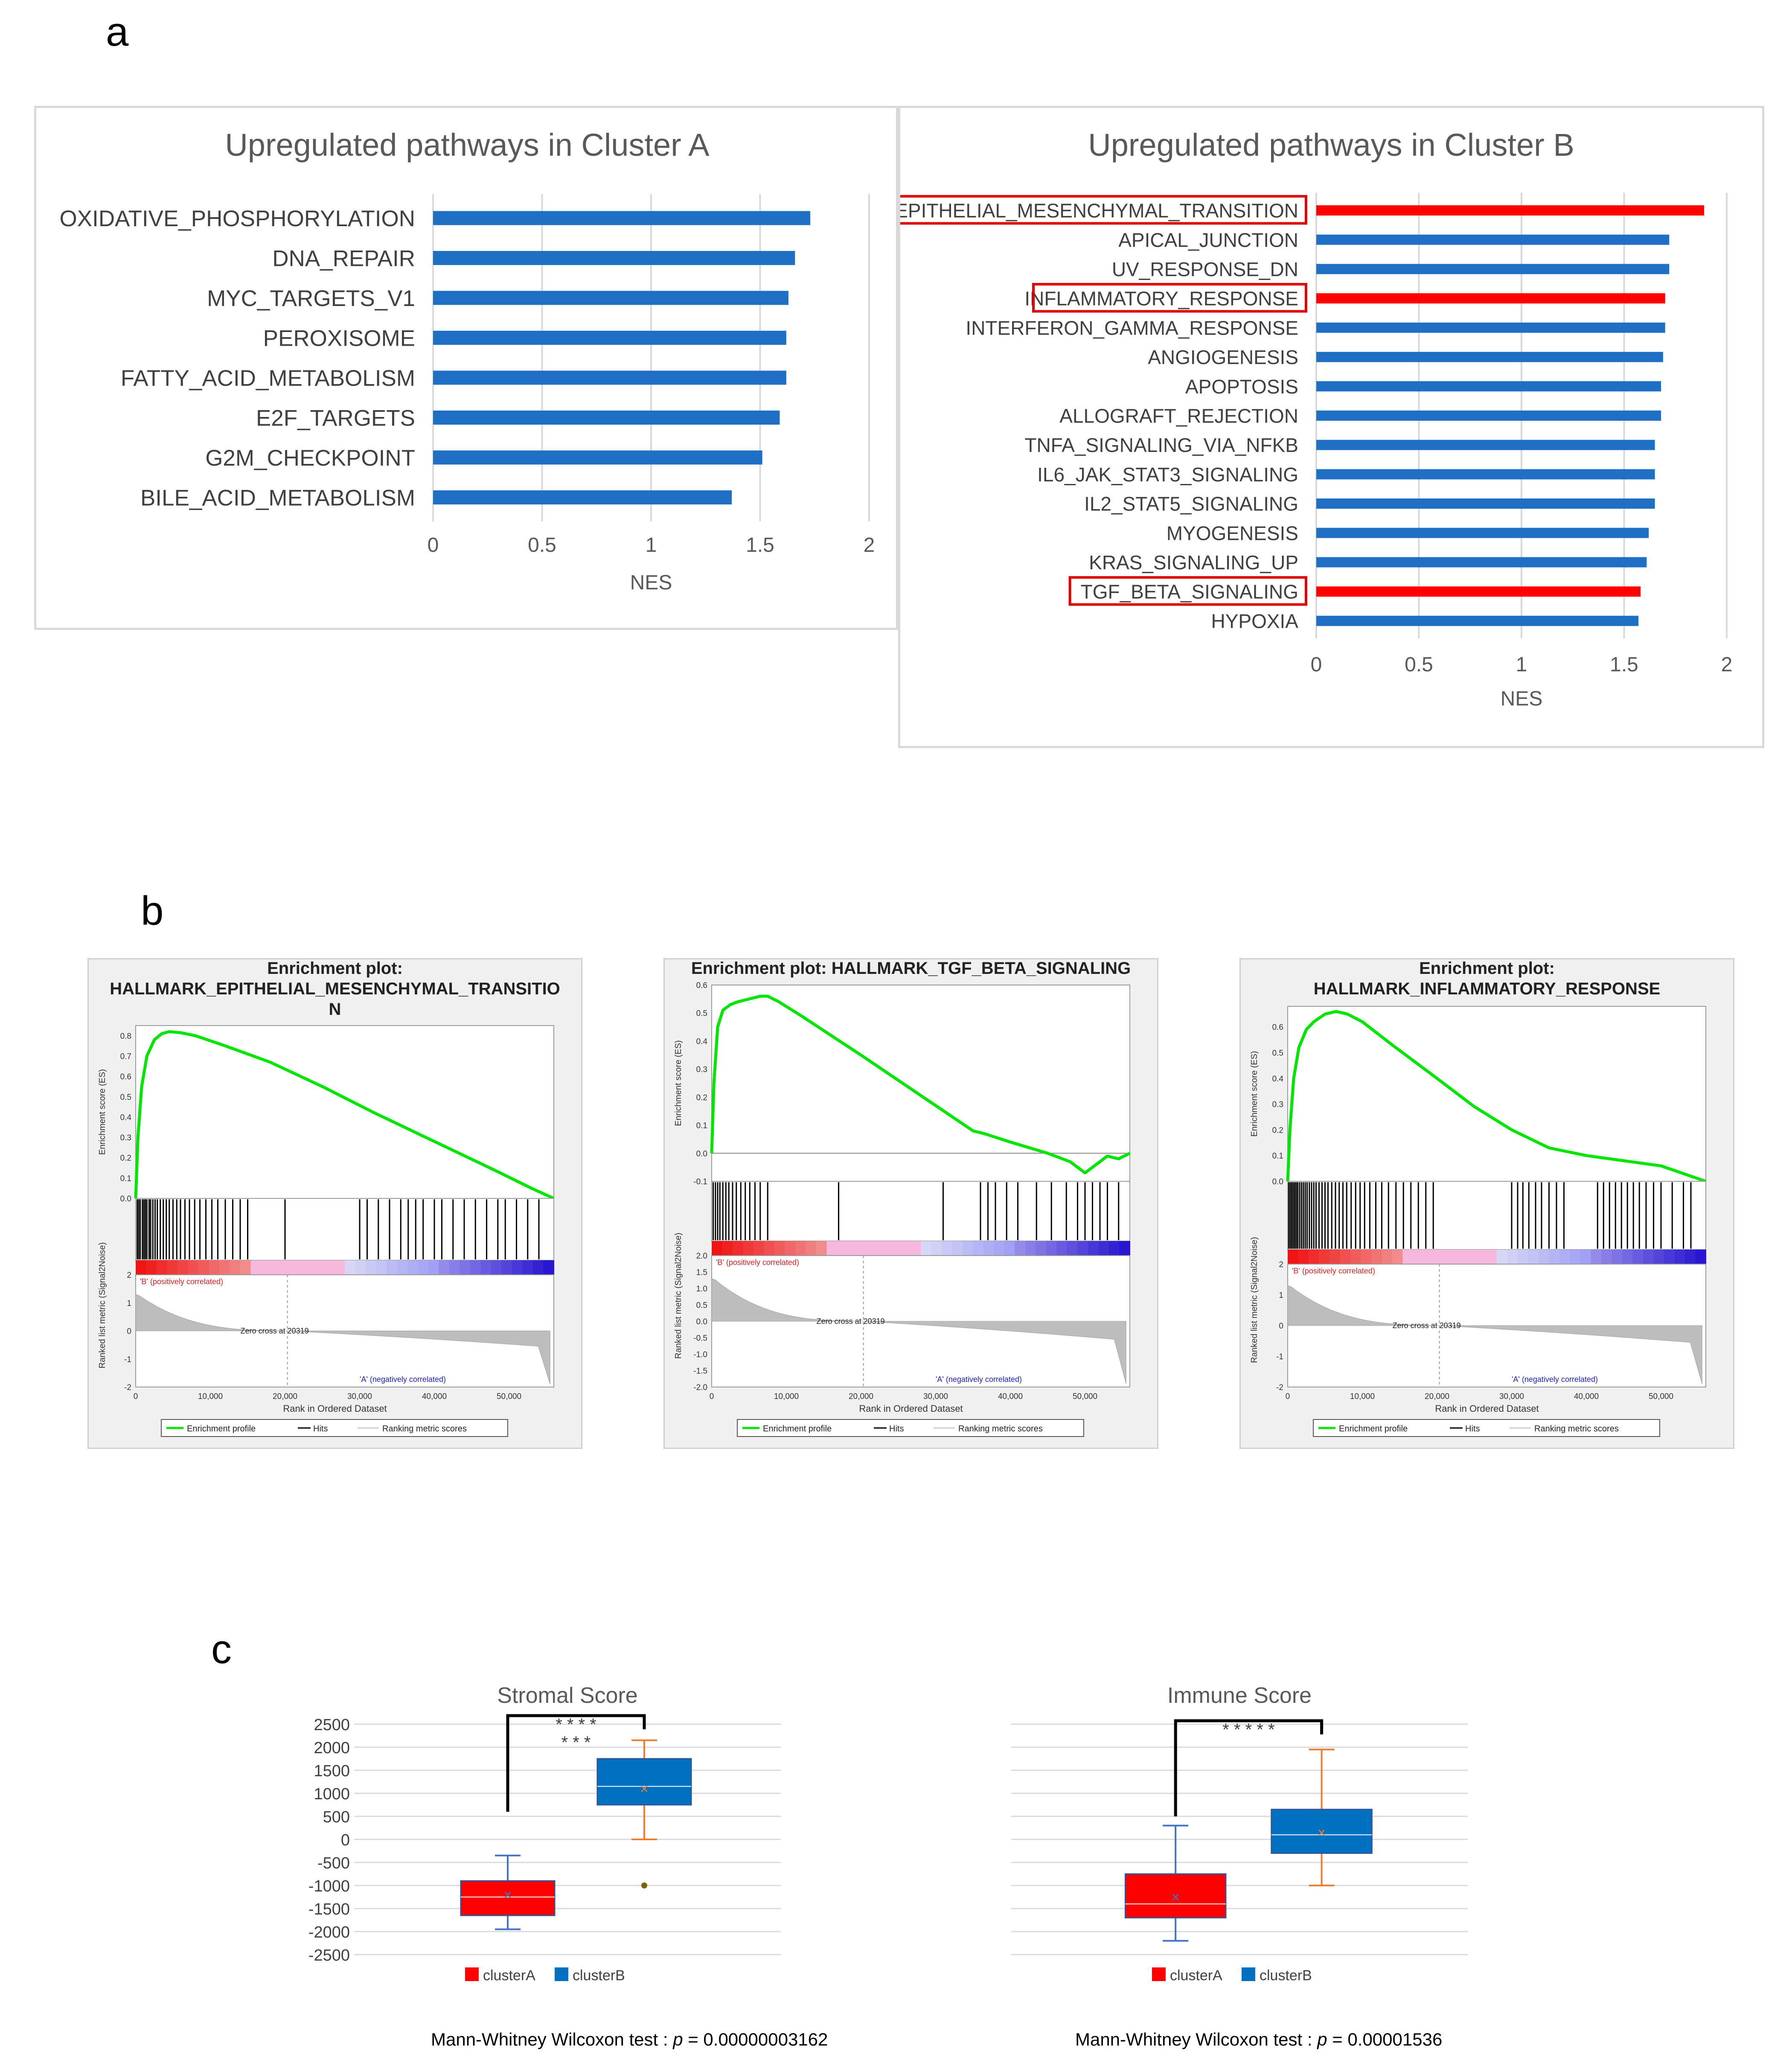 The image size is (1792, 2069). Describe the element at coordinates (609, 377) in the screenshot. I see `bar-fatty-acid-metabolism` at that location.